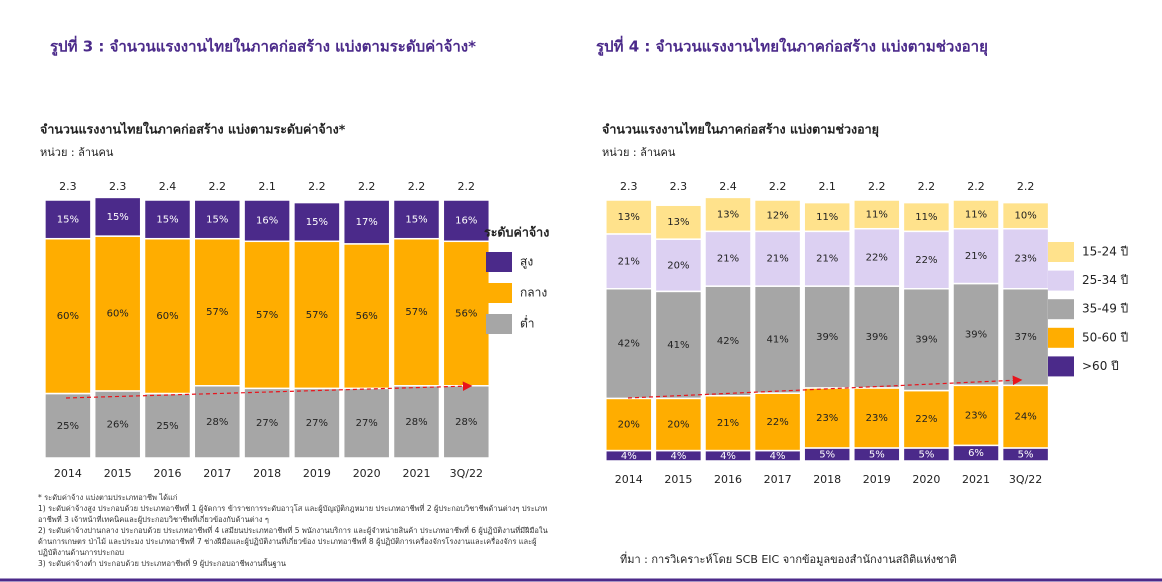  What do you see at coordinates (317, 423) in the screenshot?
I see `value-label: 27%` at bounding box center [317, 423].